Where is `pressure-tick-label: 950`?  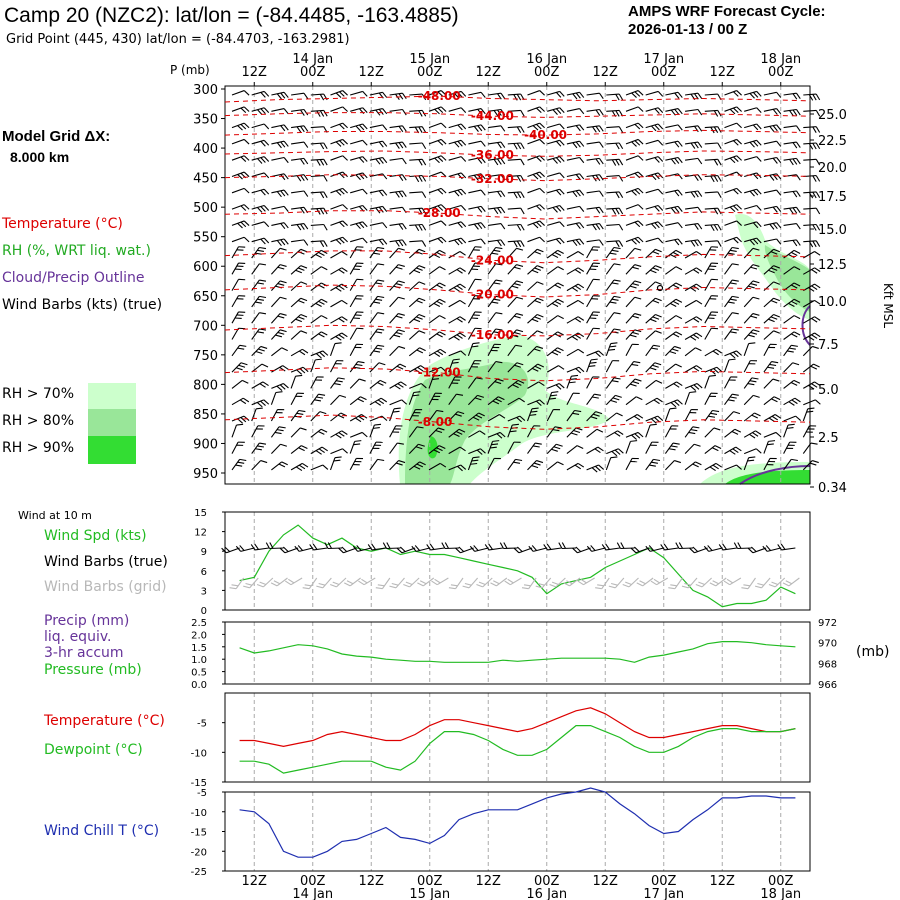 pressure-tick-label: 950 is located at coordinates (205, 474).